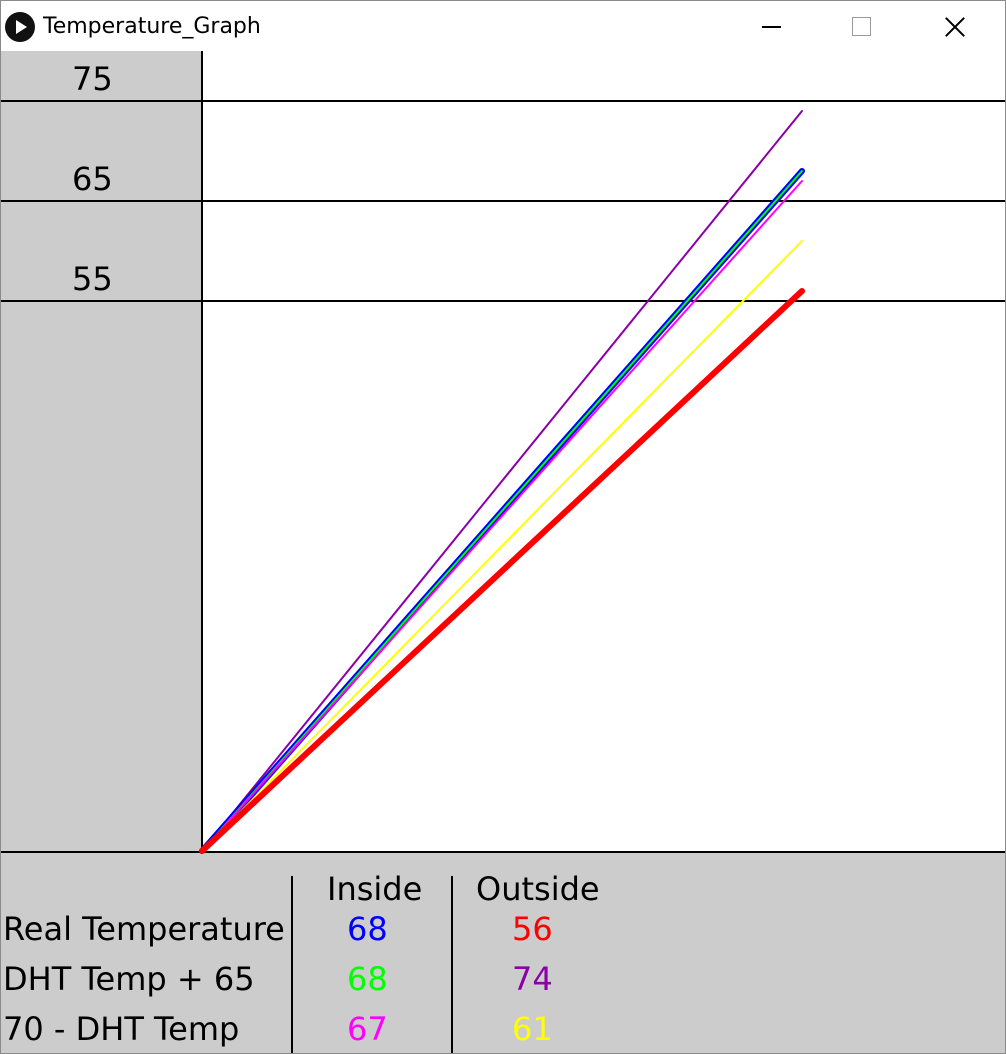 Image resolution: width=1006 pixels, height=1054 pixels. What do you see at coordinates (152, 26) in the screenshot?
I see `window-title: Temperature_Graph` at bounding box center [152, 26].